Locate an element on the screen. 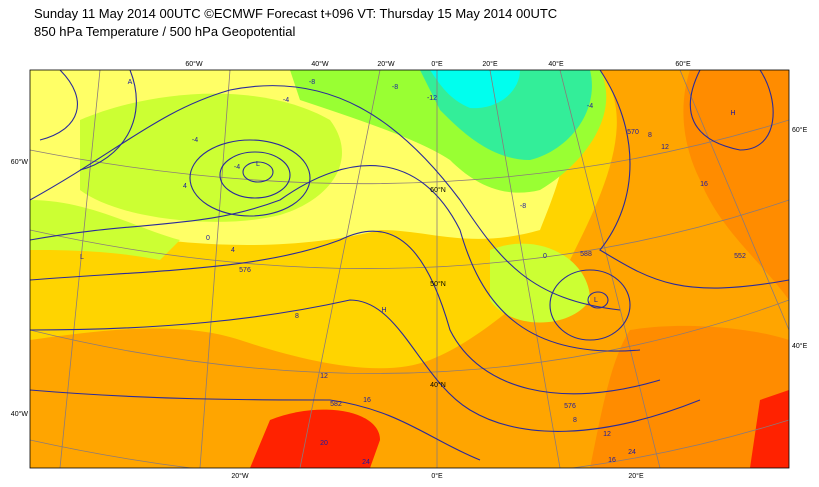  lat-label: 60°N is located at coordinates (438, 190).